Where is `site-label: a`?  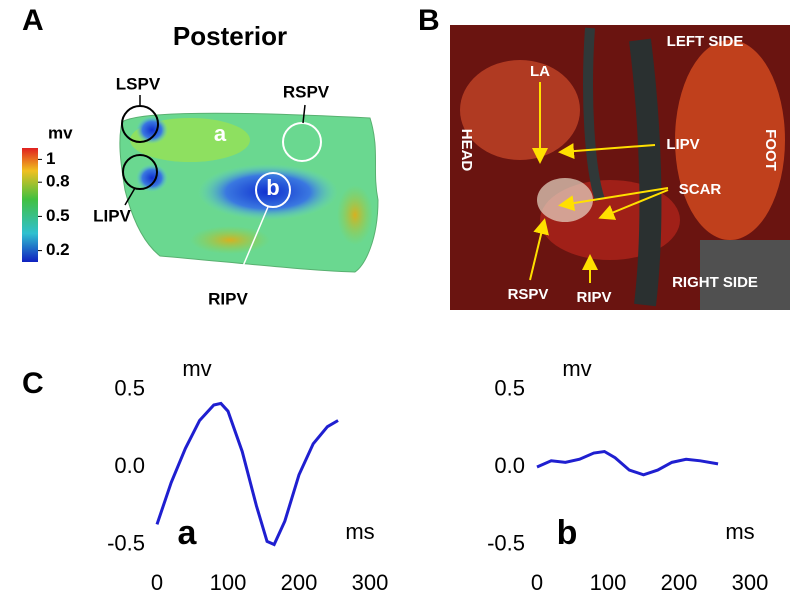 site-label: a is located at coordinates (220, 133).